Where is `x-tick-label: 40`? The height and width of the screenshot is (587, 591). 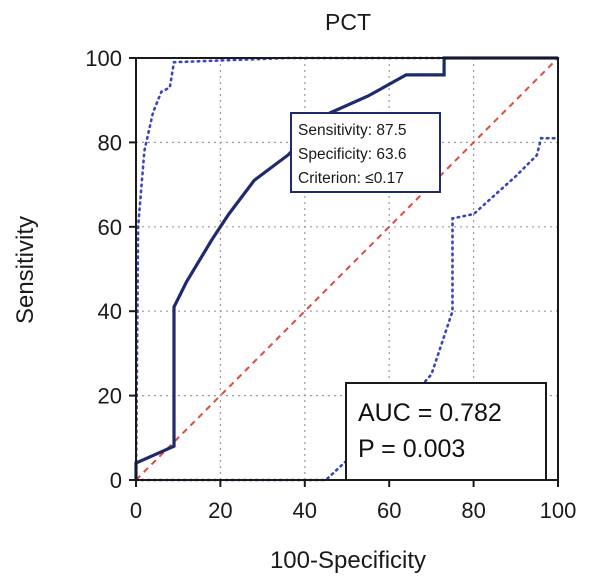 x-tick-label: 40 is located at coordinates (305, 510).